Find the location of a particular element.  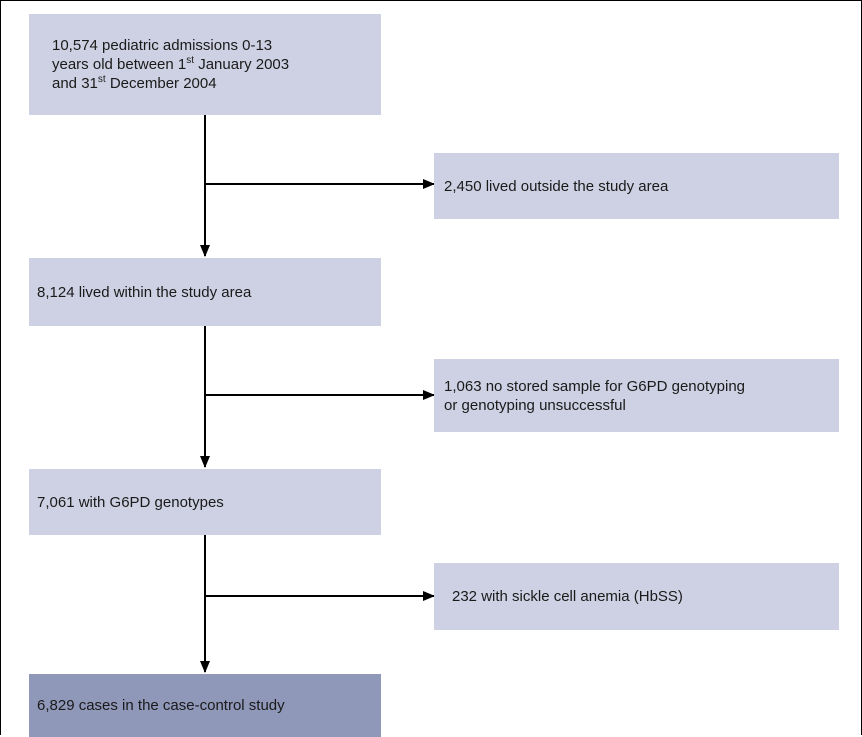

start-line-3: and 31st December 2004 is located at coordinates (134, 83).